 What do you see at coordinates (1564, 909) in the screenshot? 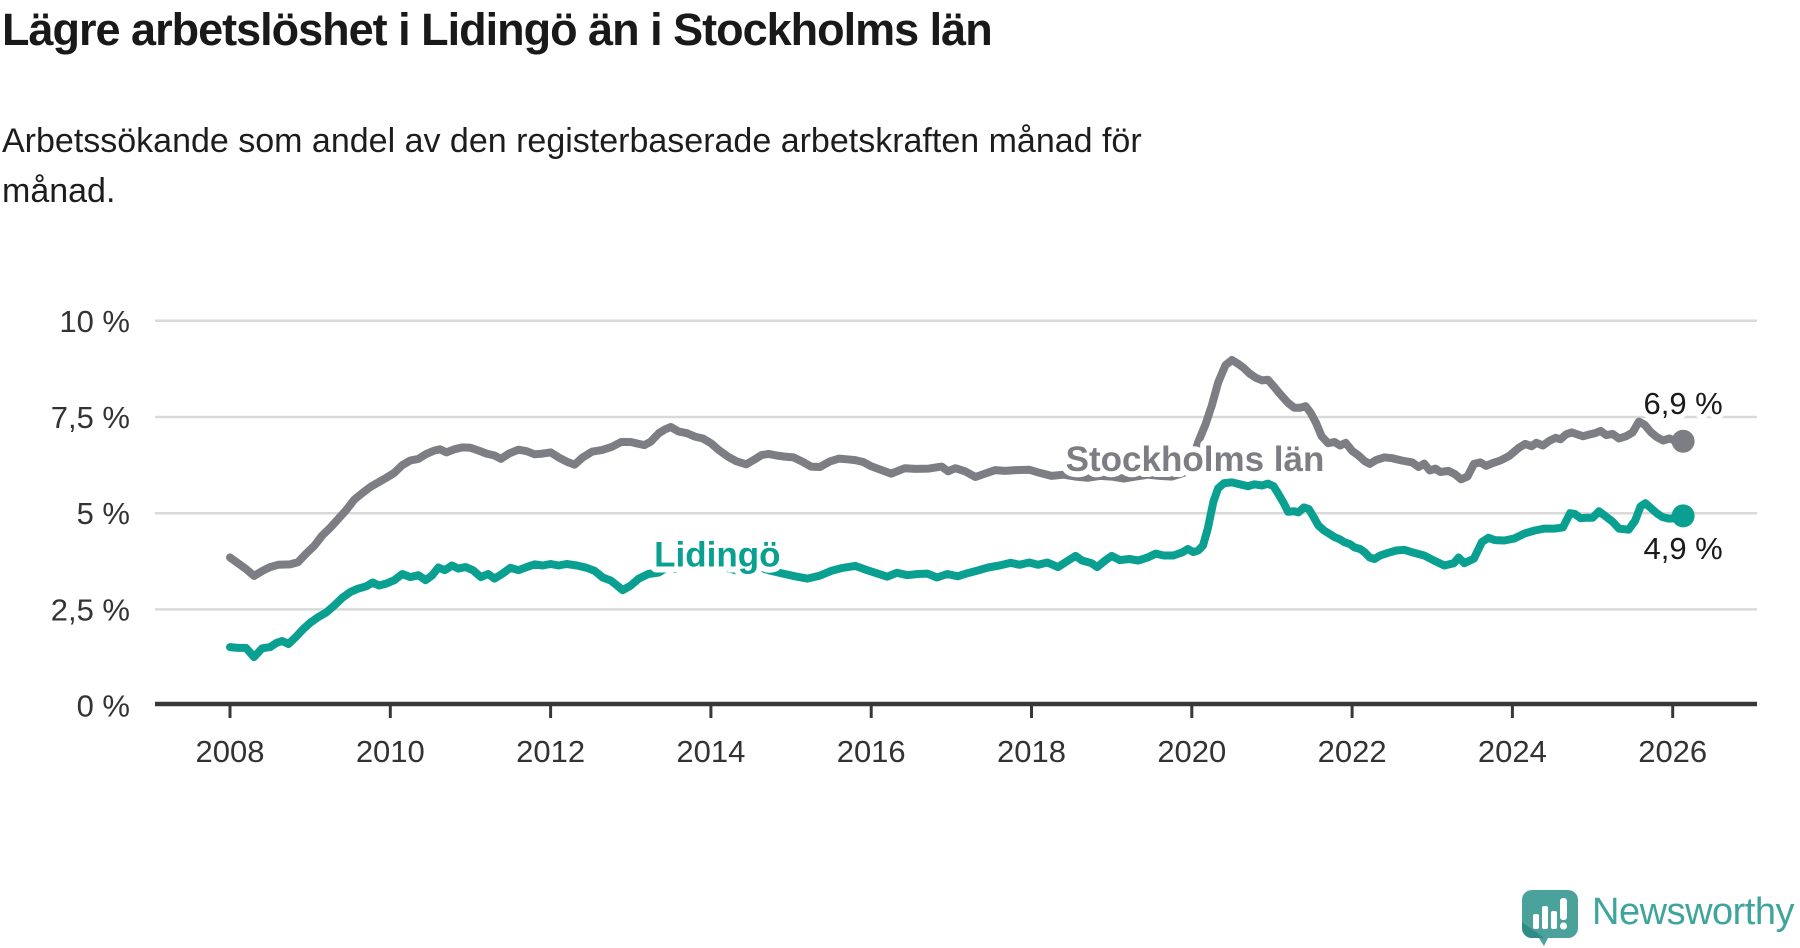
I see `logo-exclamation-bar` at bounding box center [1564, 909].